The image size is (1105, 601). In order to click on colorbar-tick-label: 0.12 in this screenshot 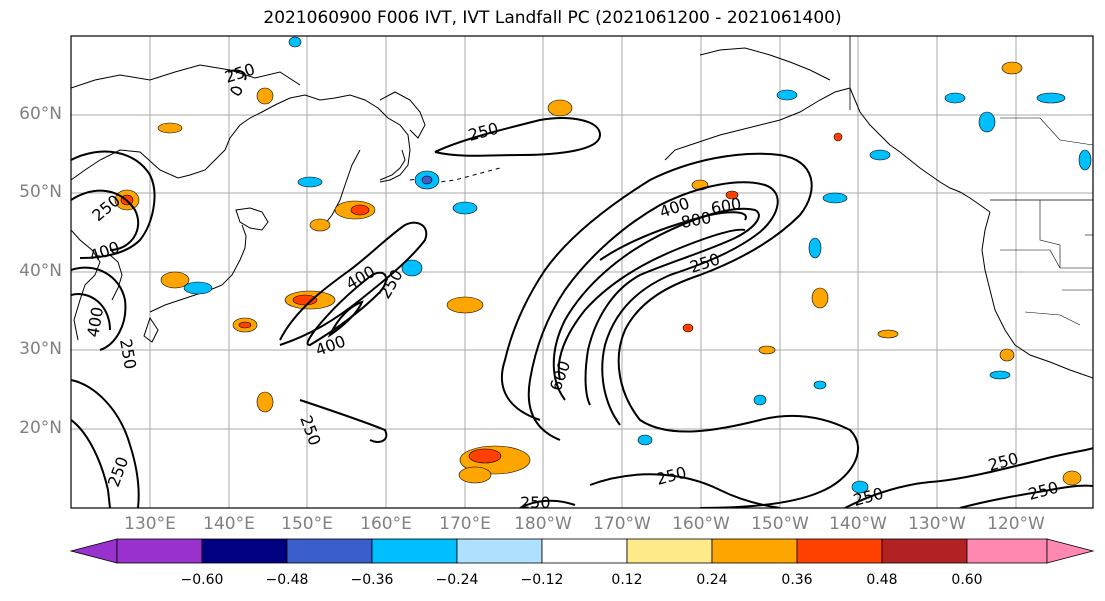, I will do `click(627, 580)`.